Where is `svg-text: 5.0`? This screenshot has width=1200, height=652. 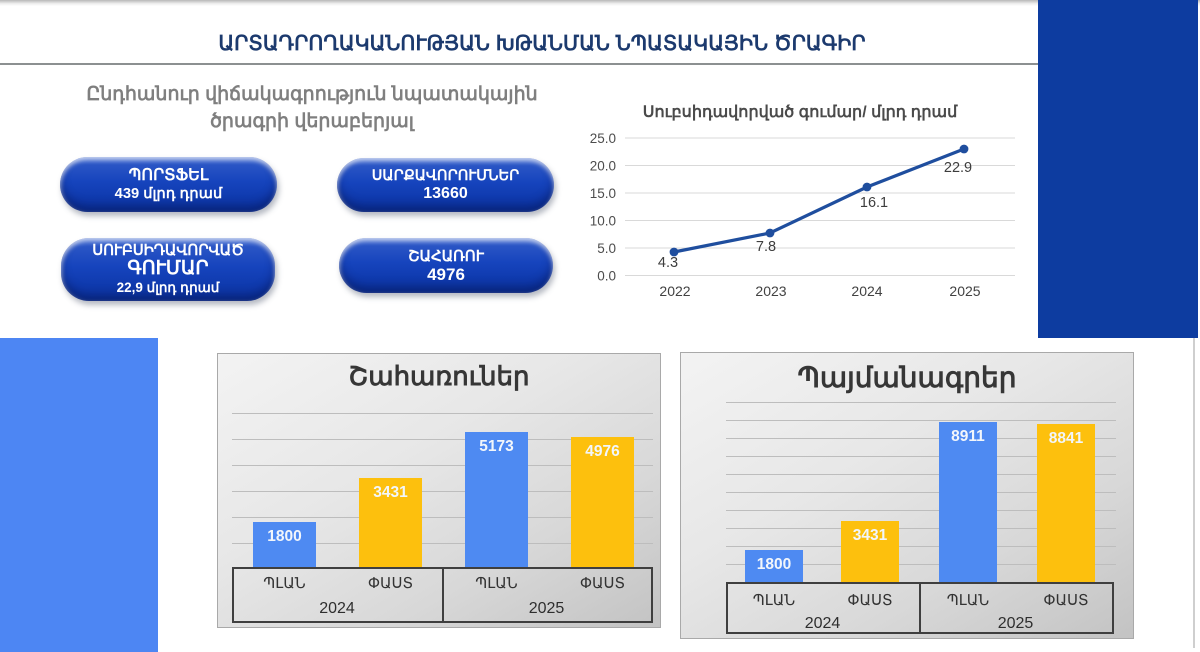 svg-text: 5.0 is located at coordinates (606, 248).